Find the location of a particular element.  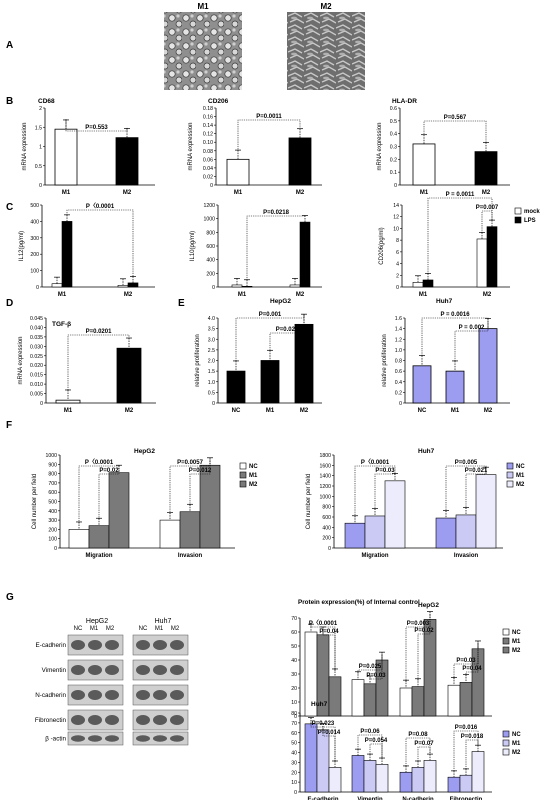

y-tick-label: 400 is located at coordinates (210, 261).